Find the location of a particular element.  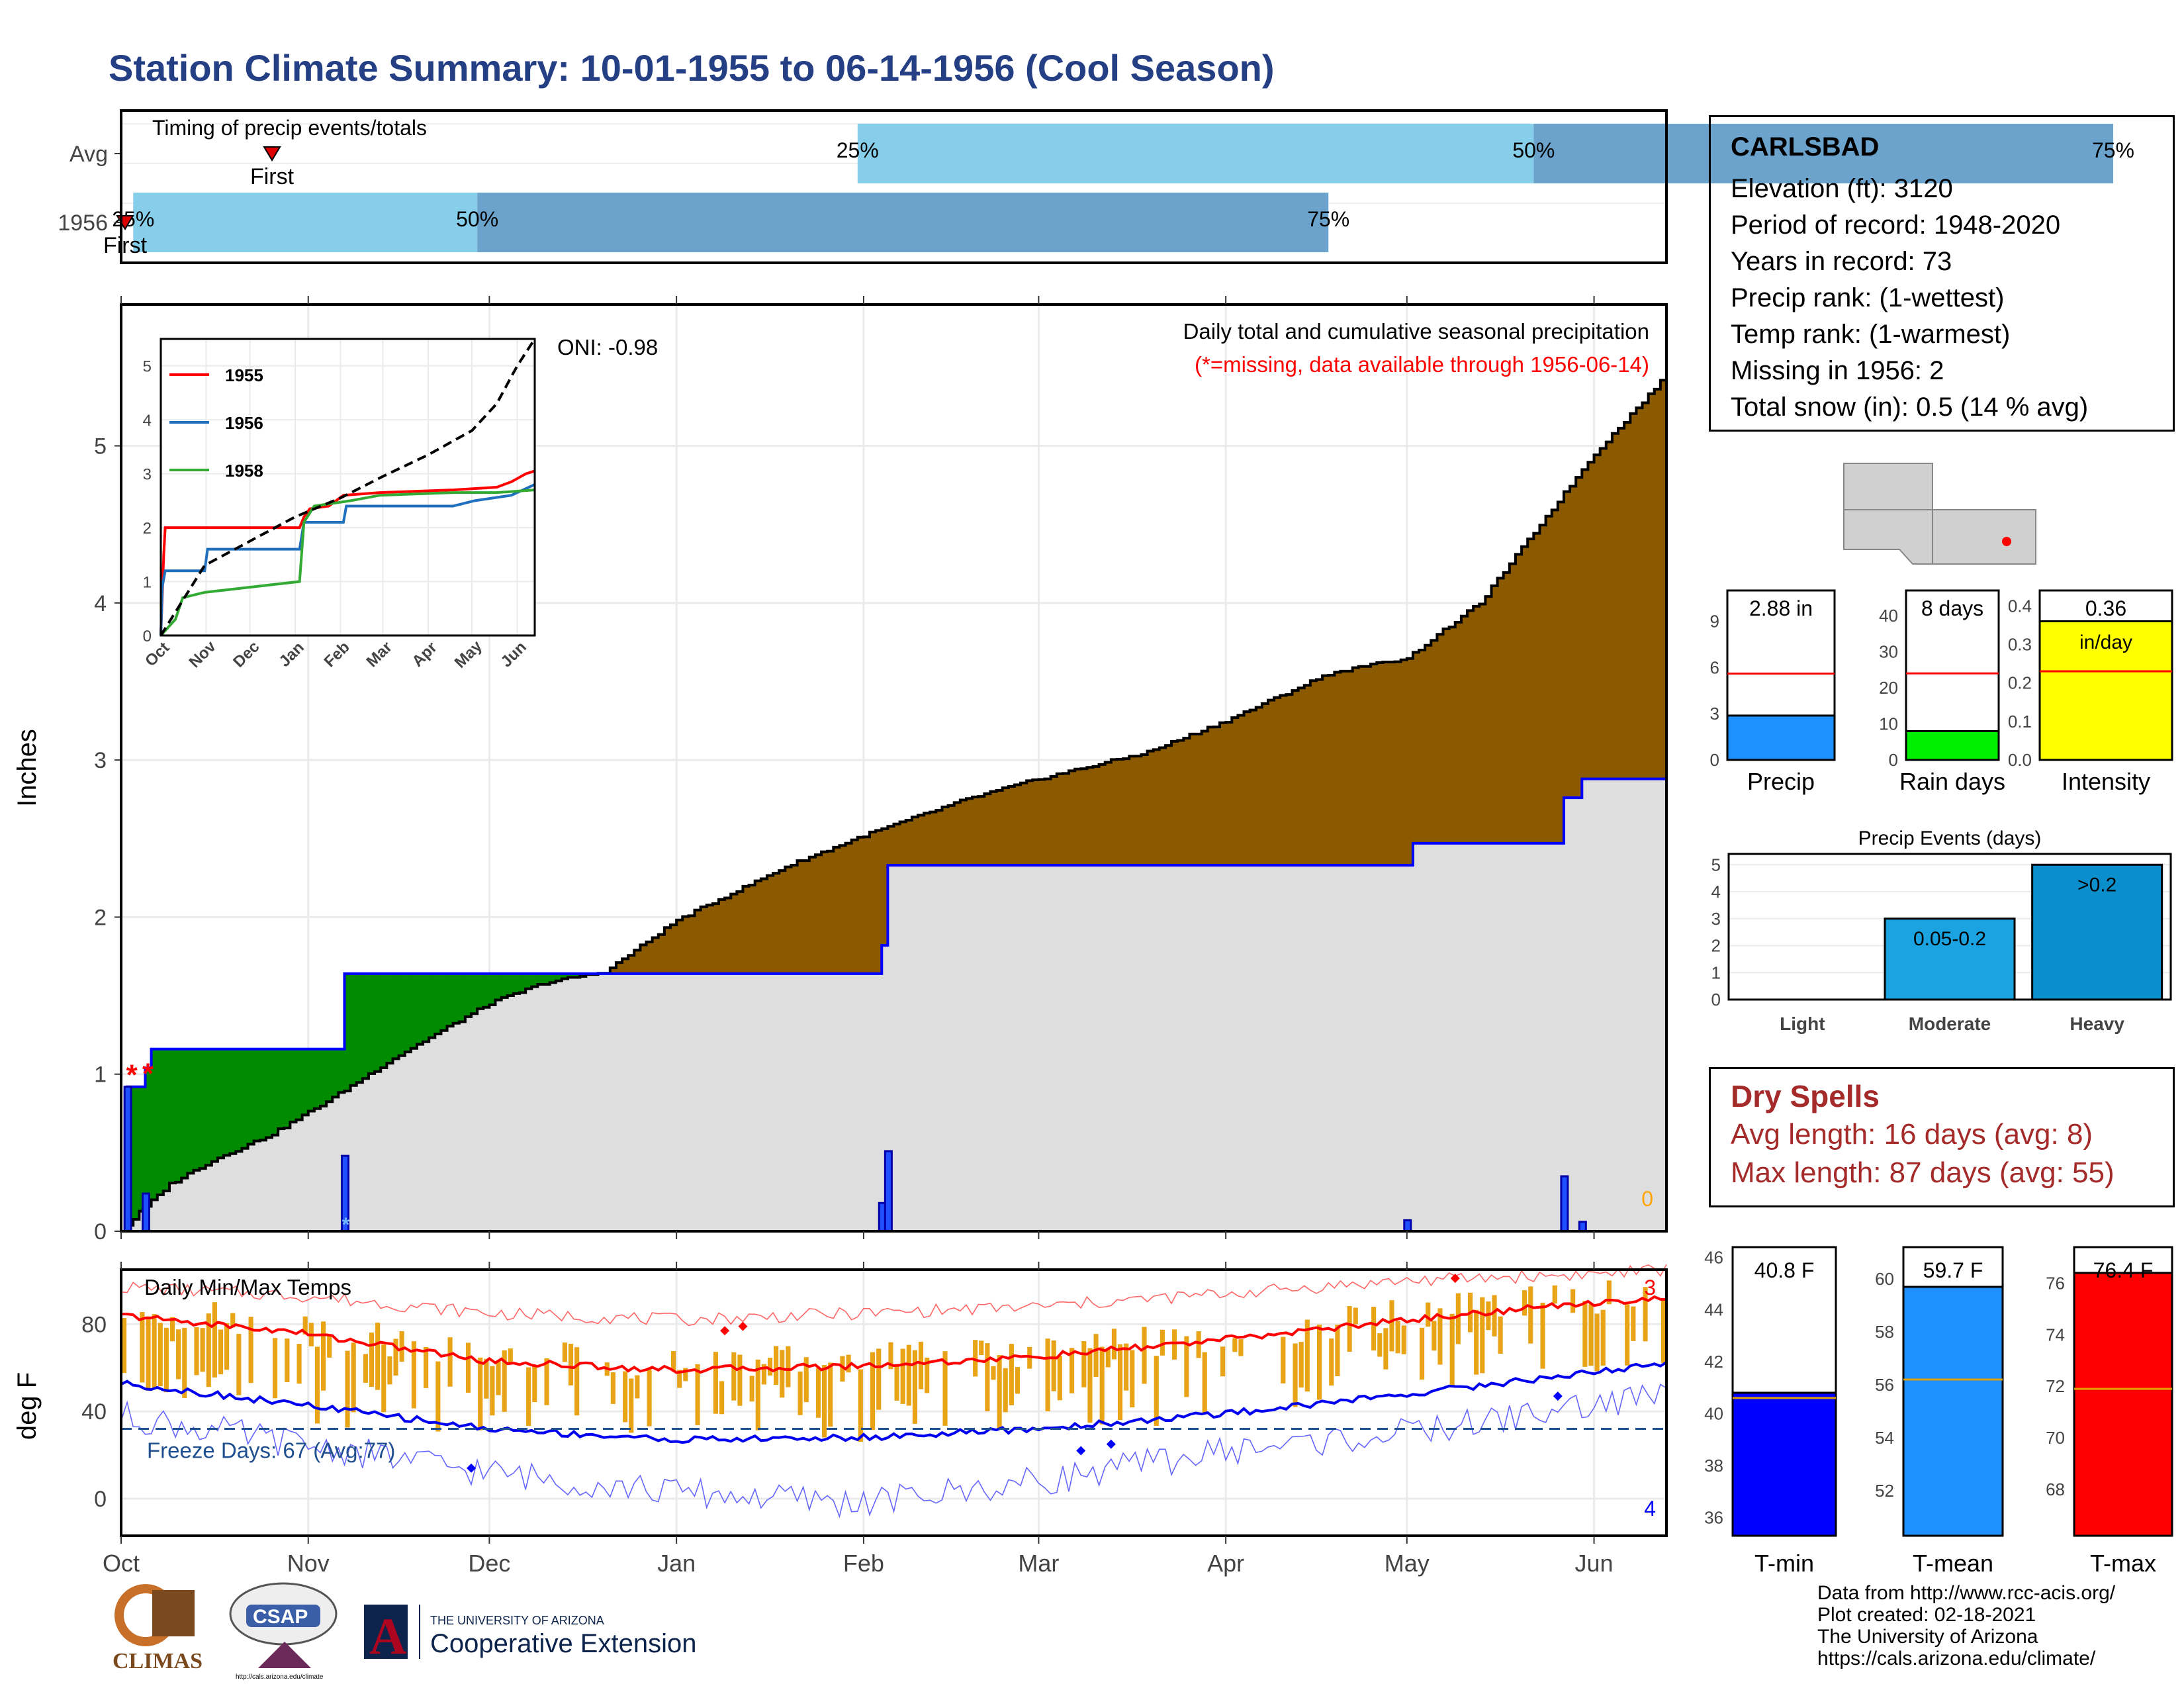

precip-summary-ytick: 6 is located at coordinates (1715, 667).